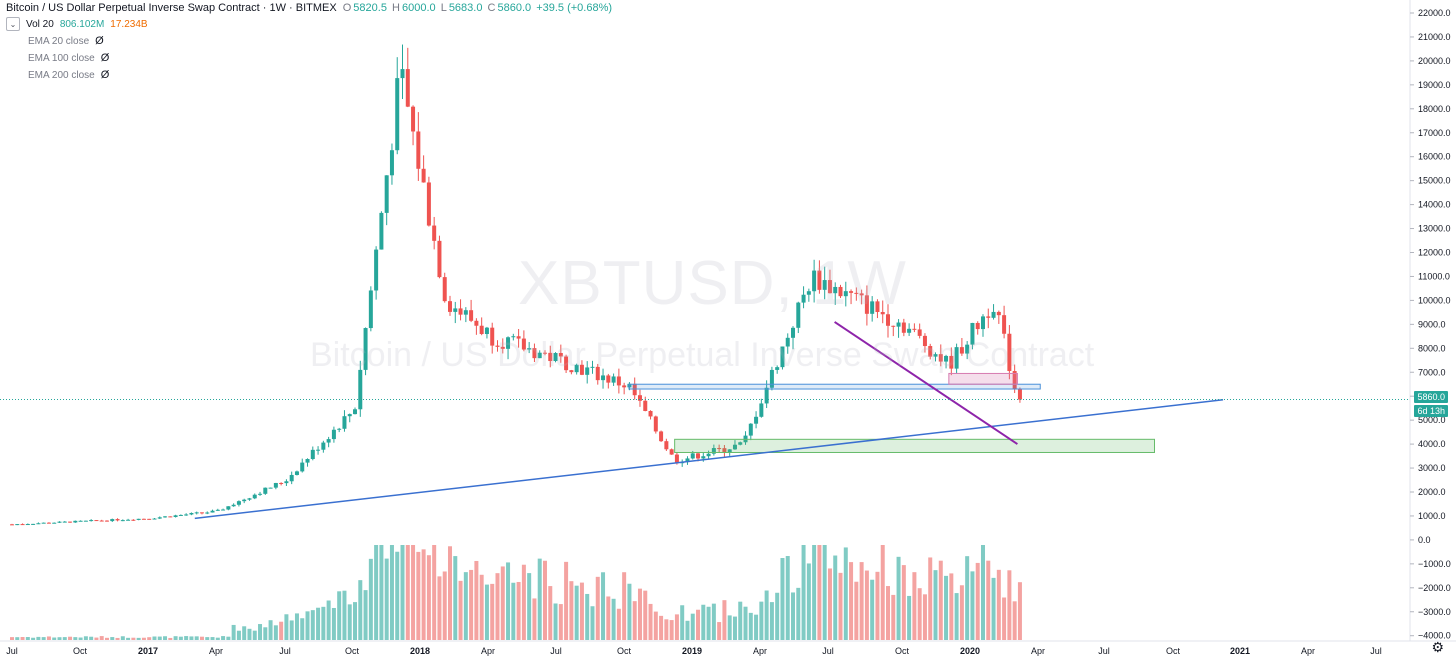 This screenshot has height=659, width=1456. I want to click on ema100-row: EMA 100 close Ø, so click(68, 58).